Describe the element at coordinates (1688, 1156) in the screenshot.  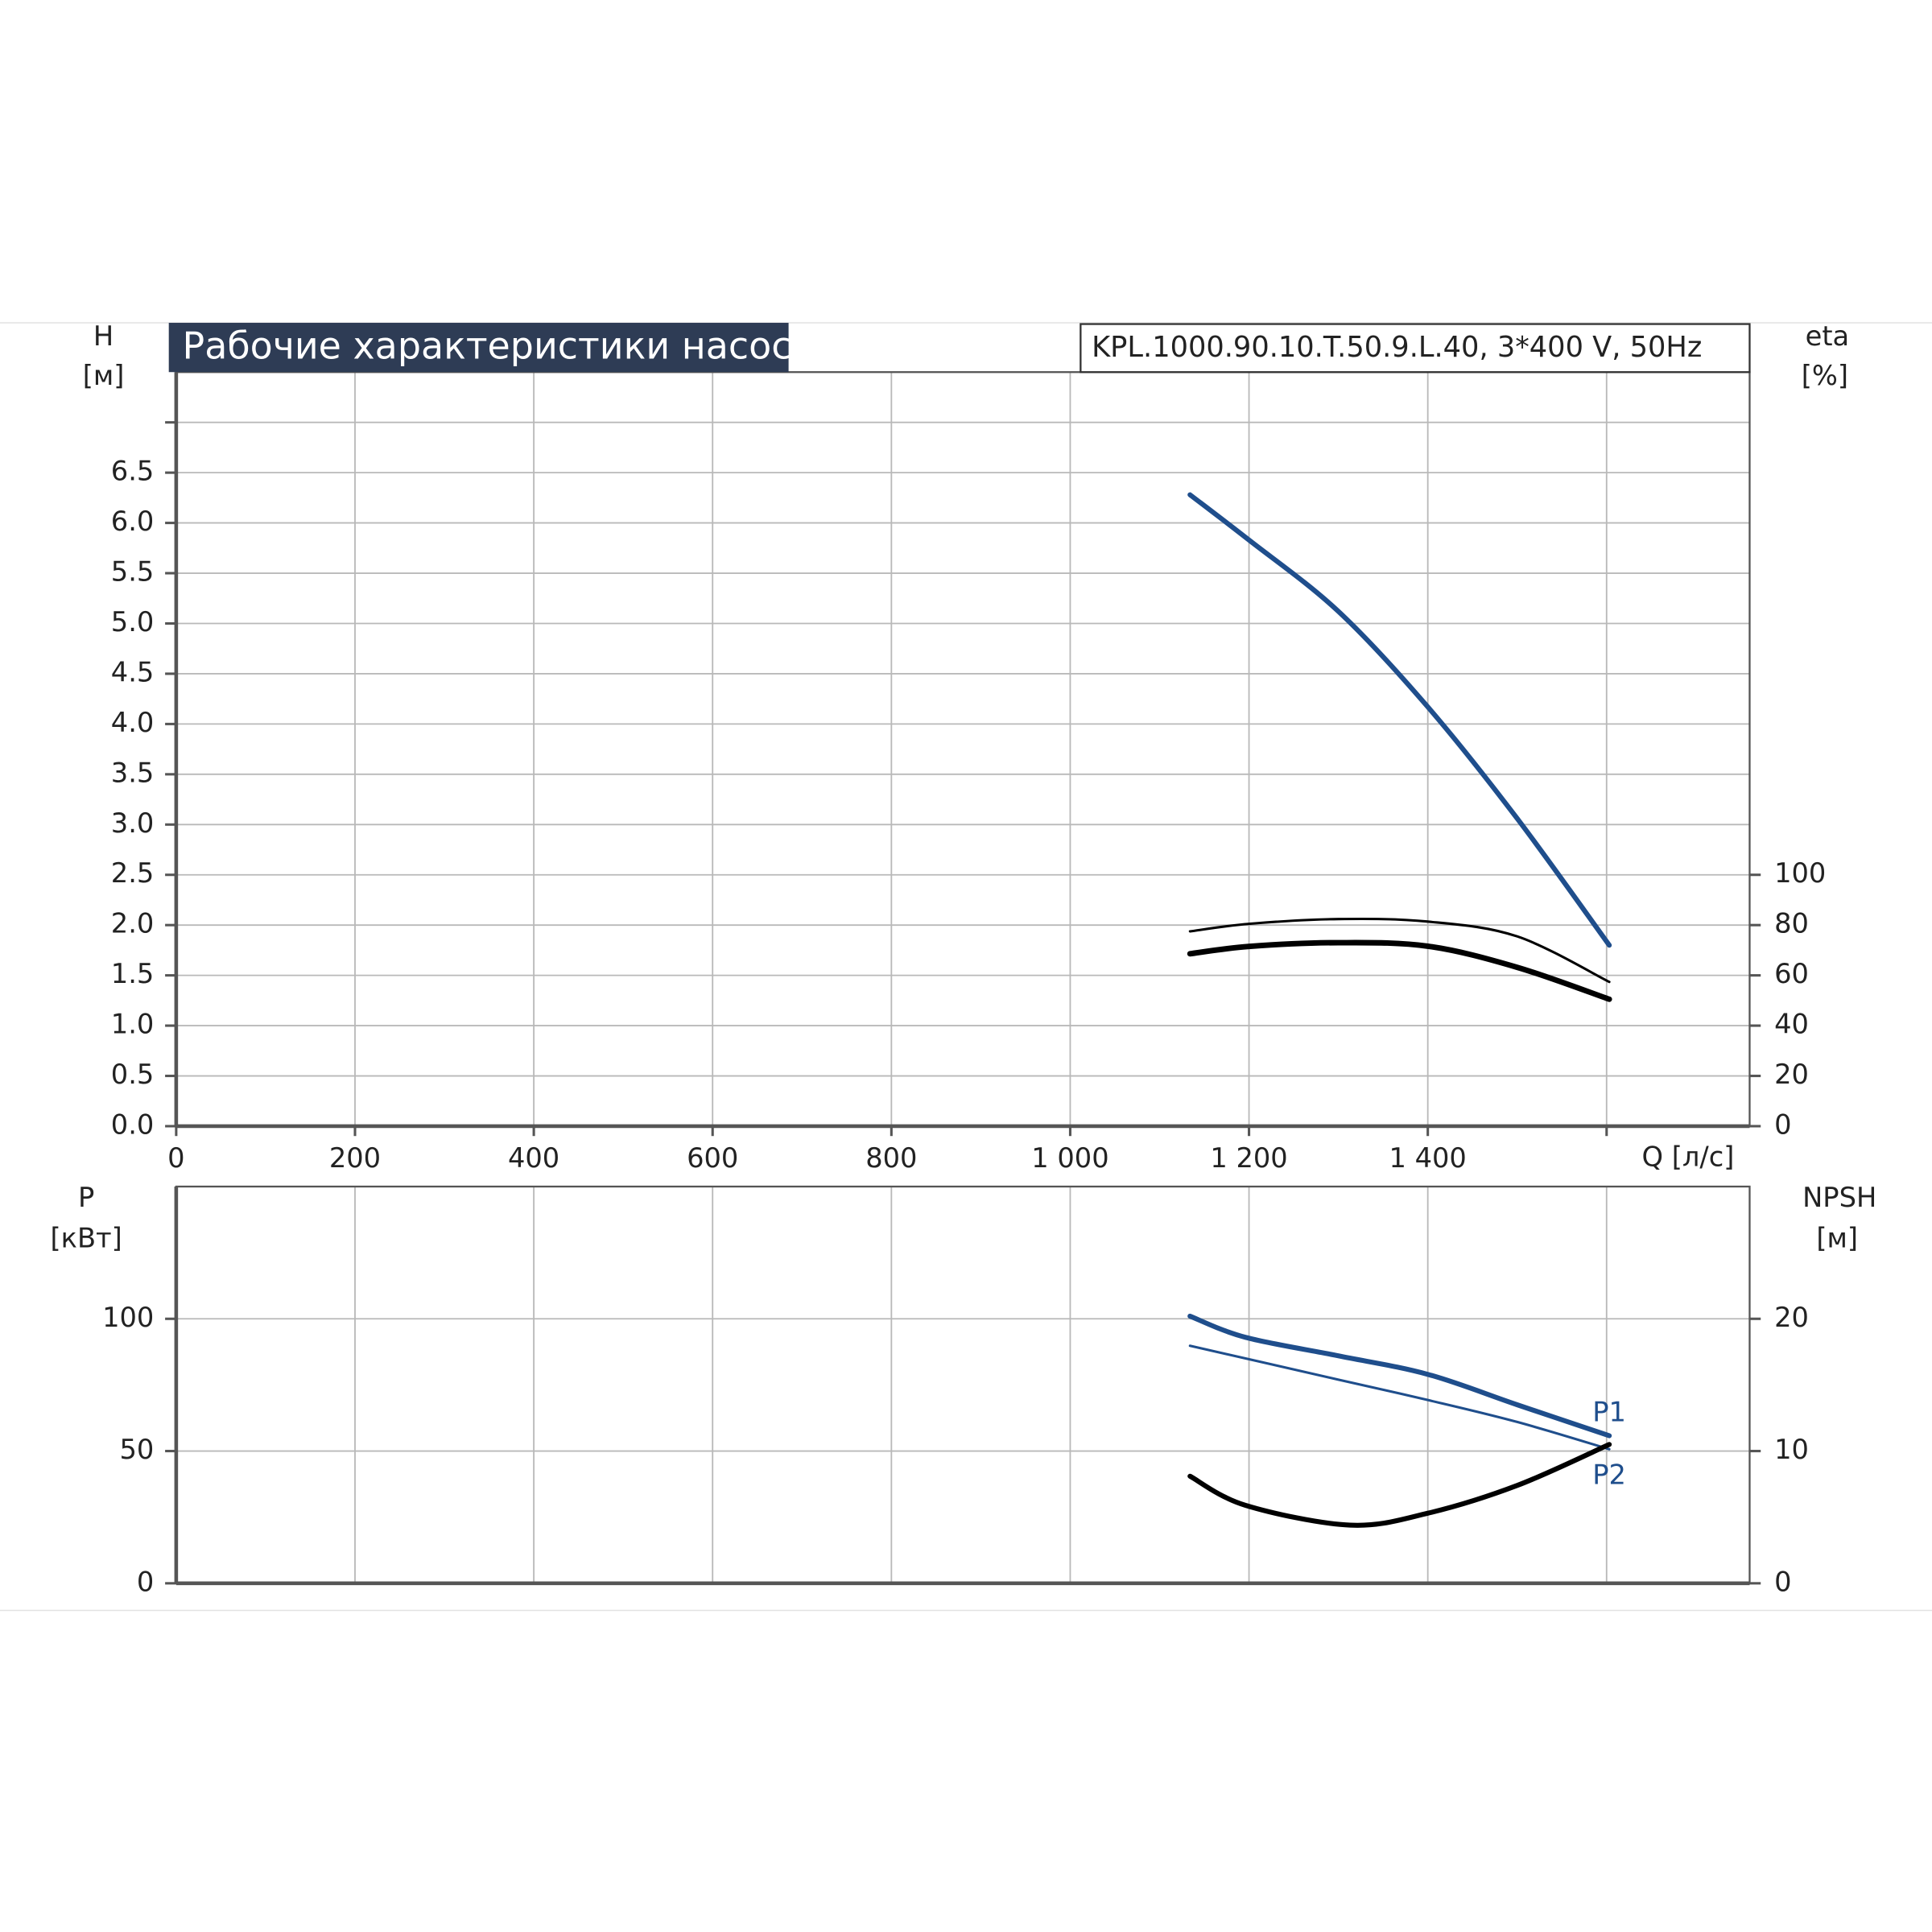
I see `x-axis-label: Q [л/с]` at that location.